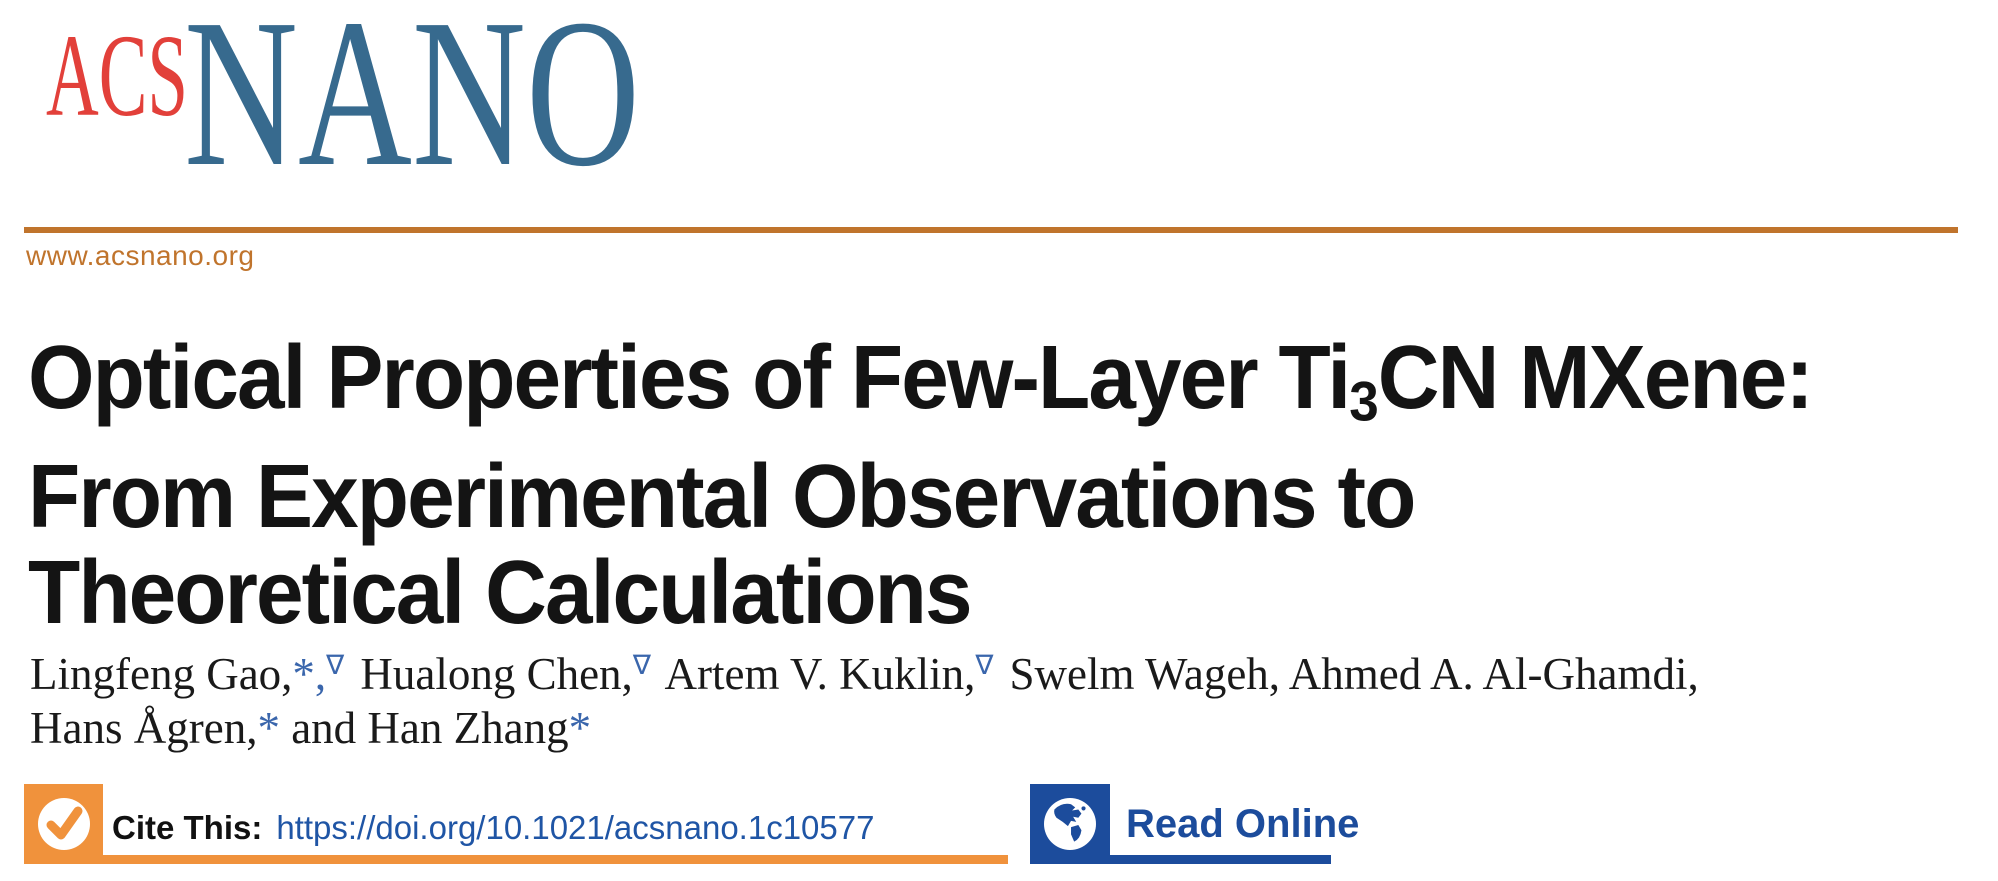 The width and height of the screenshot is (1998, 881). I want to click on author-name: and Han Zhang, so click(424, 728).